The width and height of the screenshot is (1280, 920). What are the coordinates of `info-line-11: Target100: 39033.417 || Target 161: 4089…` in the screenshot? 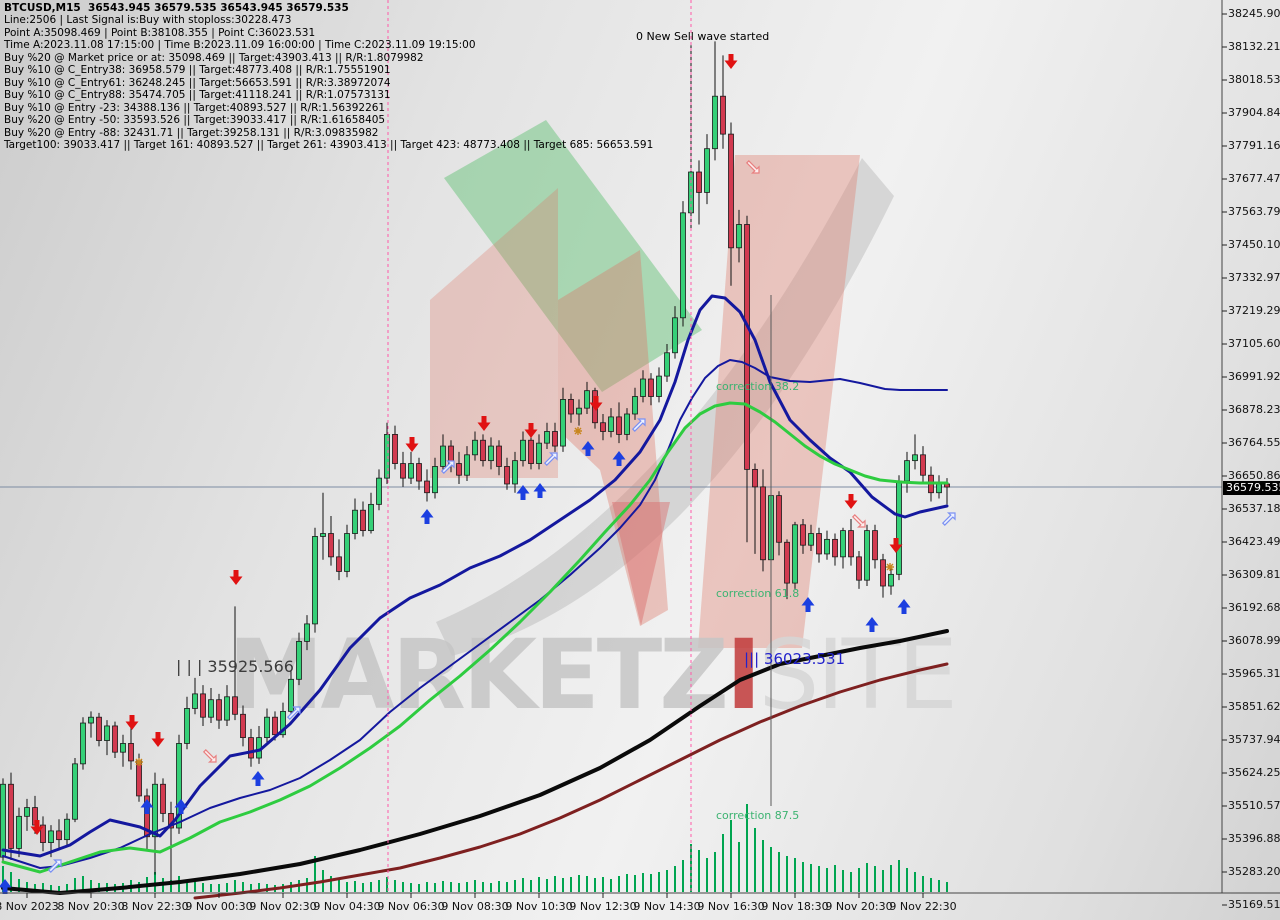 It's located at (329, 144).